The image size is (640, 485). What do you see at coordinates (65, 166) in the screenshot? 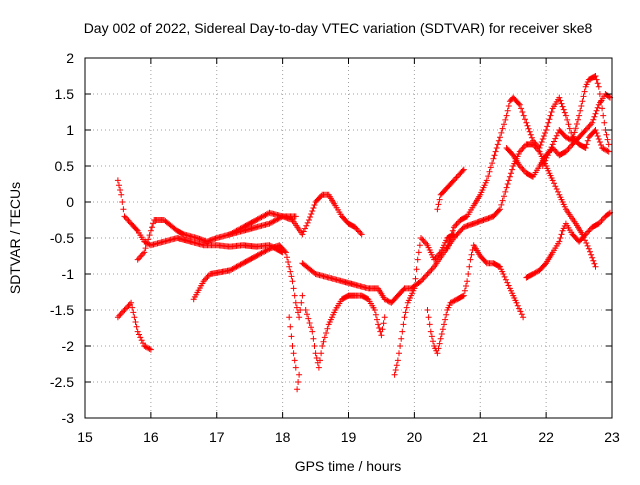
I see `y-tick-label: 0.5` at bounding box center [65, 166].